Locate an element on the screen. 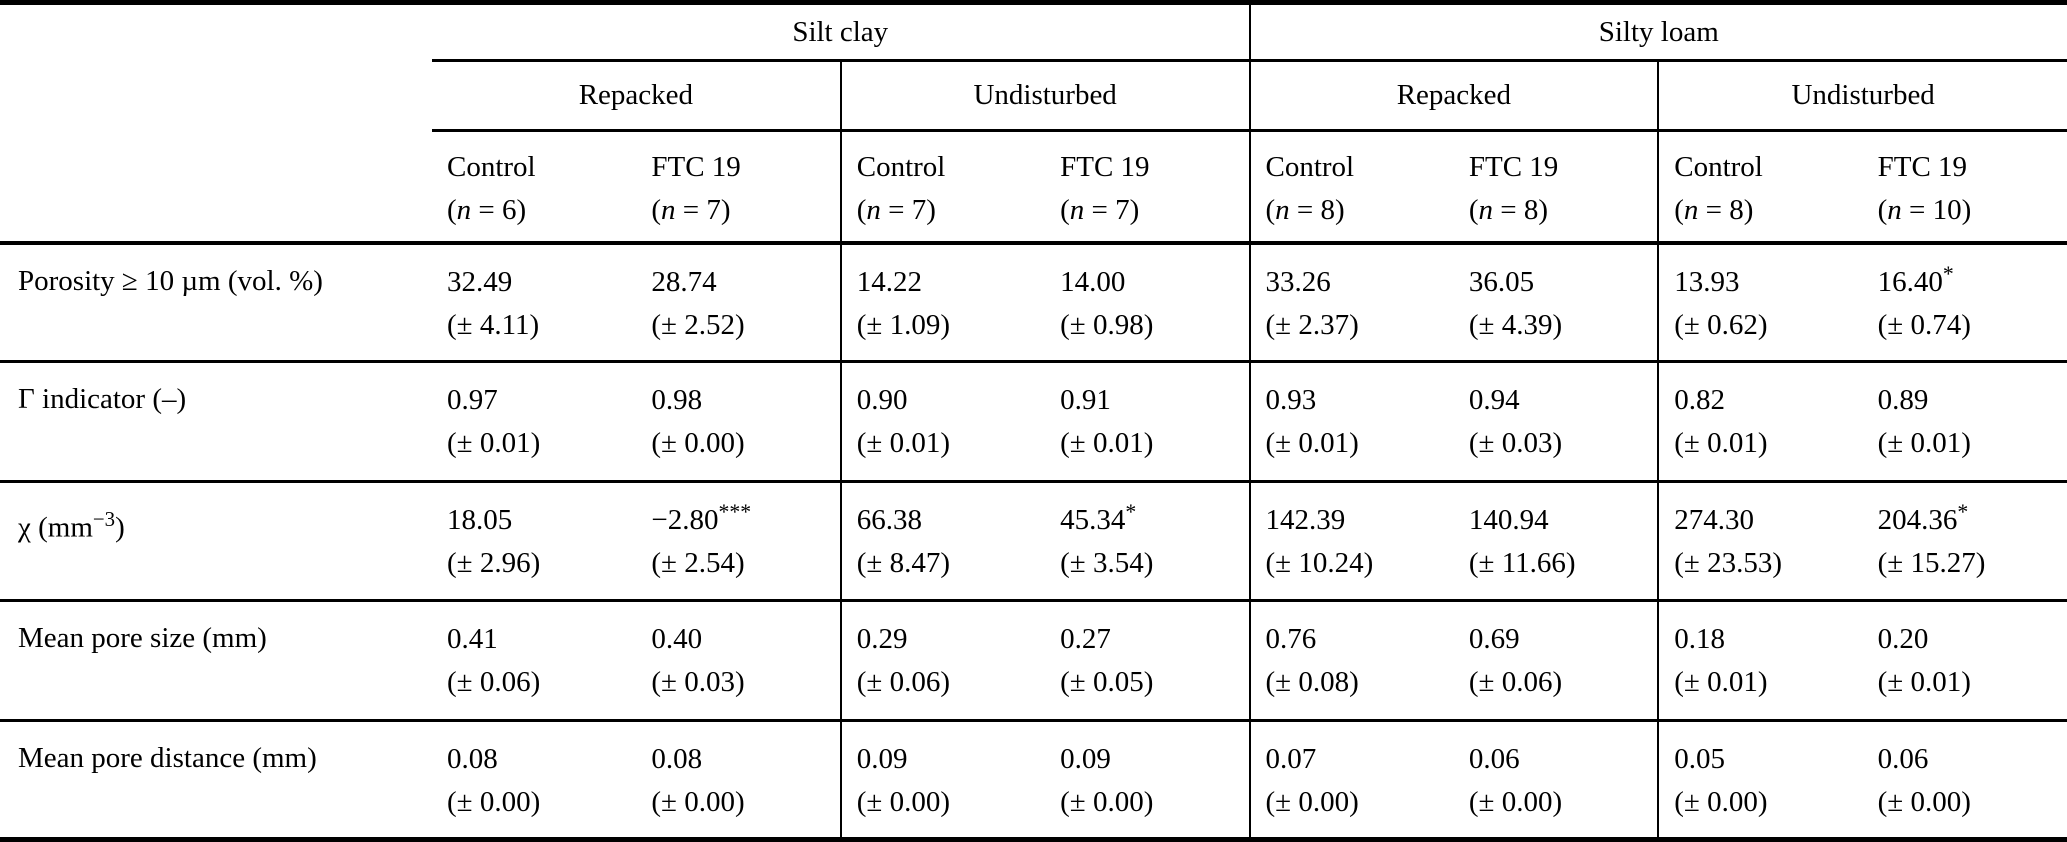 The width and height of the screenshot is (2067, 842). data-cell: 14.22 (± 1.09) is located at coordinates (942, 302).